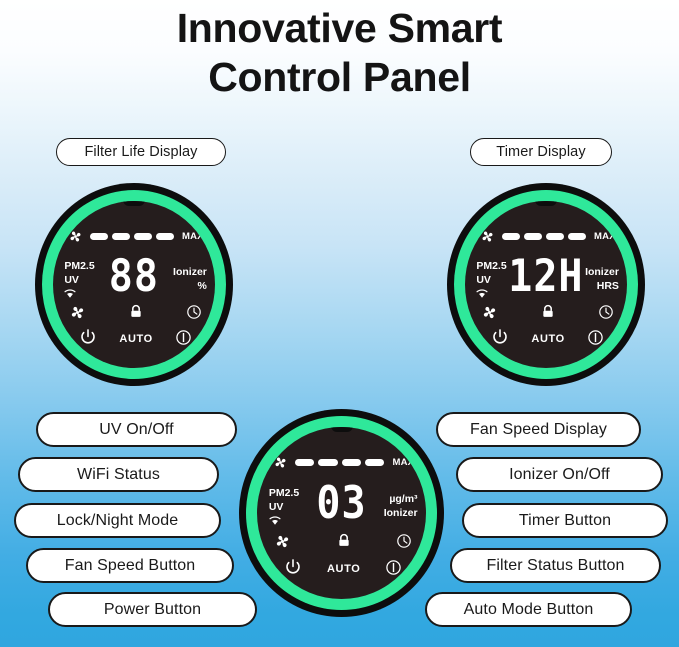 Image resolution: width=679 pixels, height=647 pixels. Describe the element at coordinates (555, 565) in the screenshot. I see `callout-filter-status-button: Filter Status Button` at that location.